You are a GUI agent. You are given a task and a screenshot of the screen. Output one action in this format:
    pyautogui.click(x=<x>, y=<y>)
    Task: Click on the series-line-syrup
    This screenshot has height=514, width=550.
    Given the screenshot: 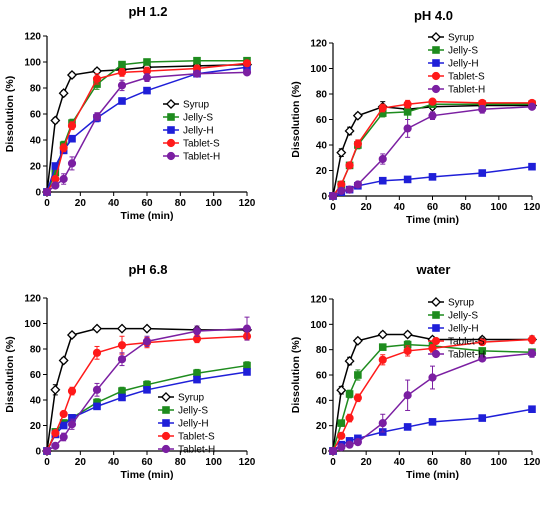 What is the action you would take?
    pyautogui.click(x=147, y=128)
    